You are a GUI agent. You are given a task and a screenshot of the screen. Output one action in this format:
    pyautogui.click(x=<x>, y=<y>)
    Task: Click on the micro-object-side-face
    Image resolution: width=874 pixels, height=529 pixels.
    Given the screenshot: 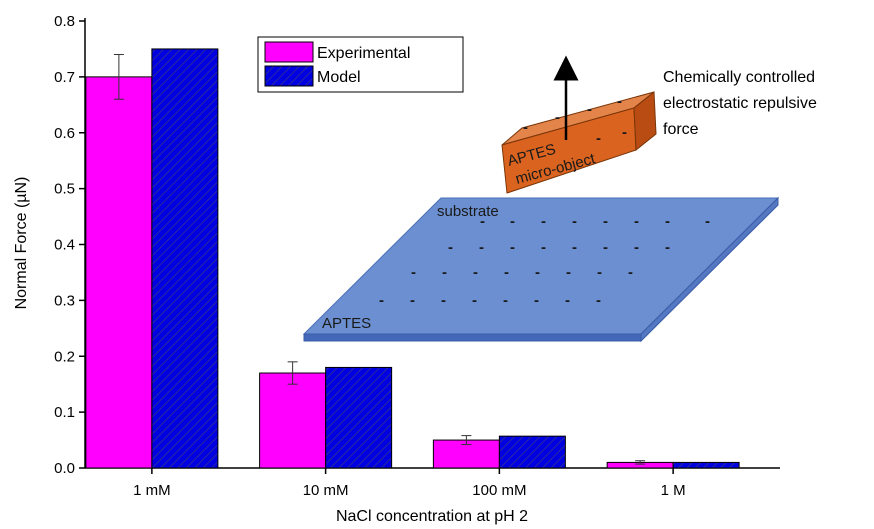 What is the action you would take?
    pyautogui.click(x=645, y=121)
    